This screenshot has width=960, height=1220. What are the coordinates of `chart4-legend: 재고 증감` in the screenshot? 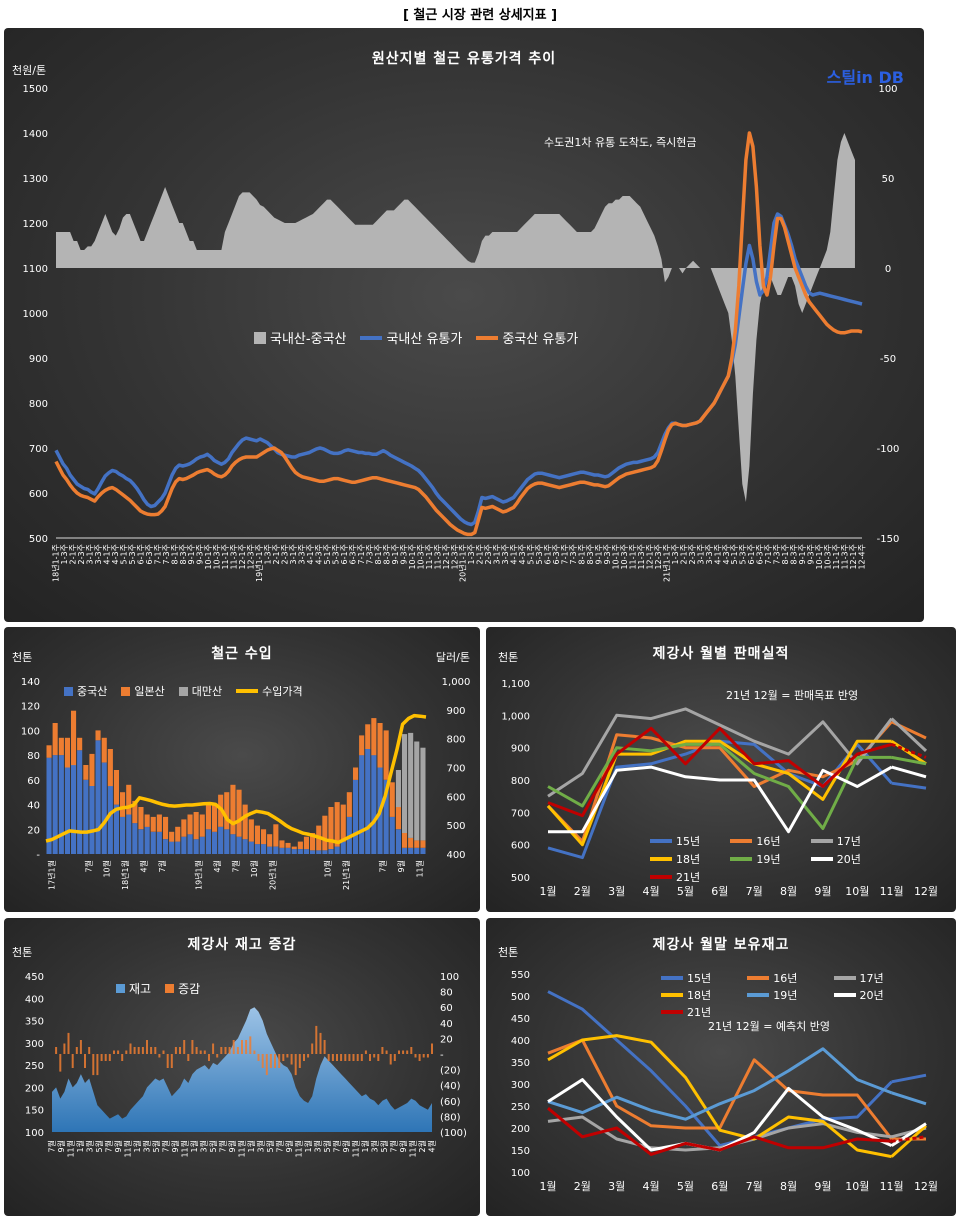 It's located at (158, 988).